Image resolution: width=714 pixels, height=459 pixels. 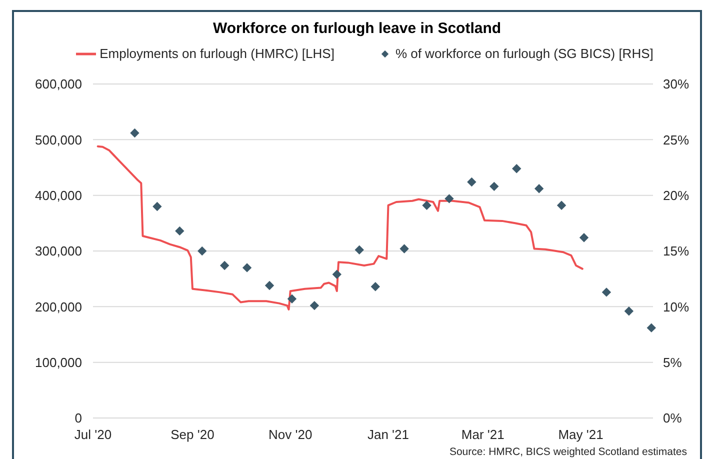 What do you see at coordinates (192, 434) in the screenshot?
I see `x-tick-label: Sep '20` at bounding box center [192, 434].